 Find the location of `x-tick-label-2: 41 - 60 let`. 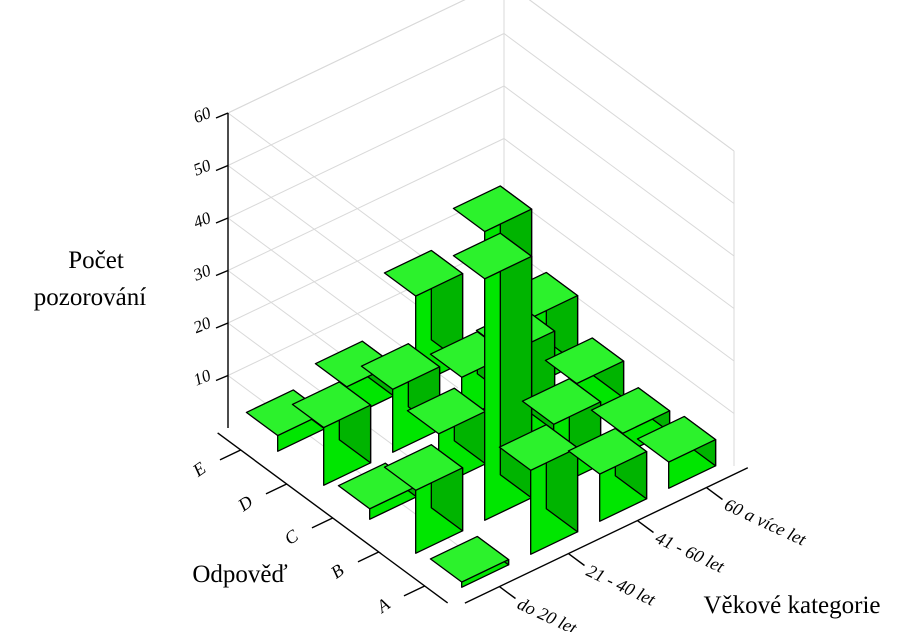

x-tick-label-2: 41 - 60 let is located at coordinates (690, 552).